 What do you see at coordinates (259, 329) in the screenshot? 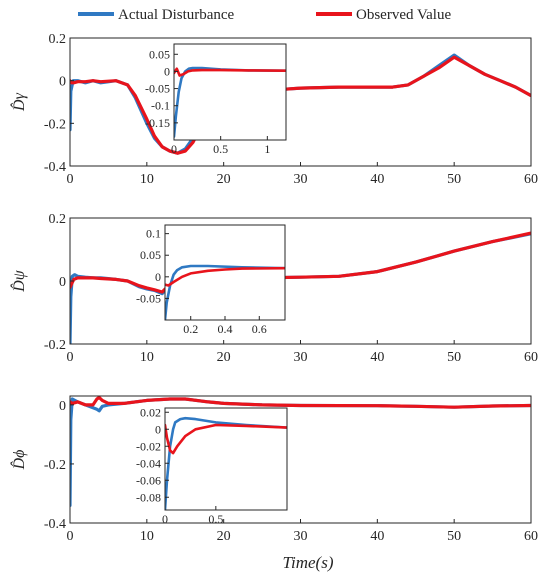
I see `x-tick-label: 0.6` at bounding box center [259, 329].